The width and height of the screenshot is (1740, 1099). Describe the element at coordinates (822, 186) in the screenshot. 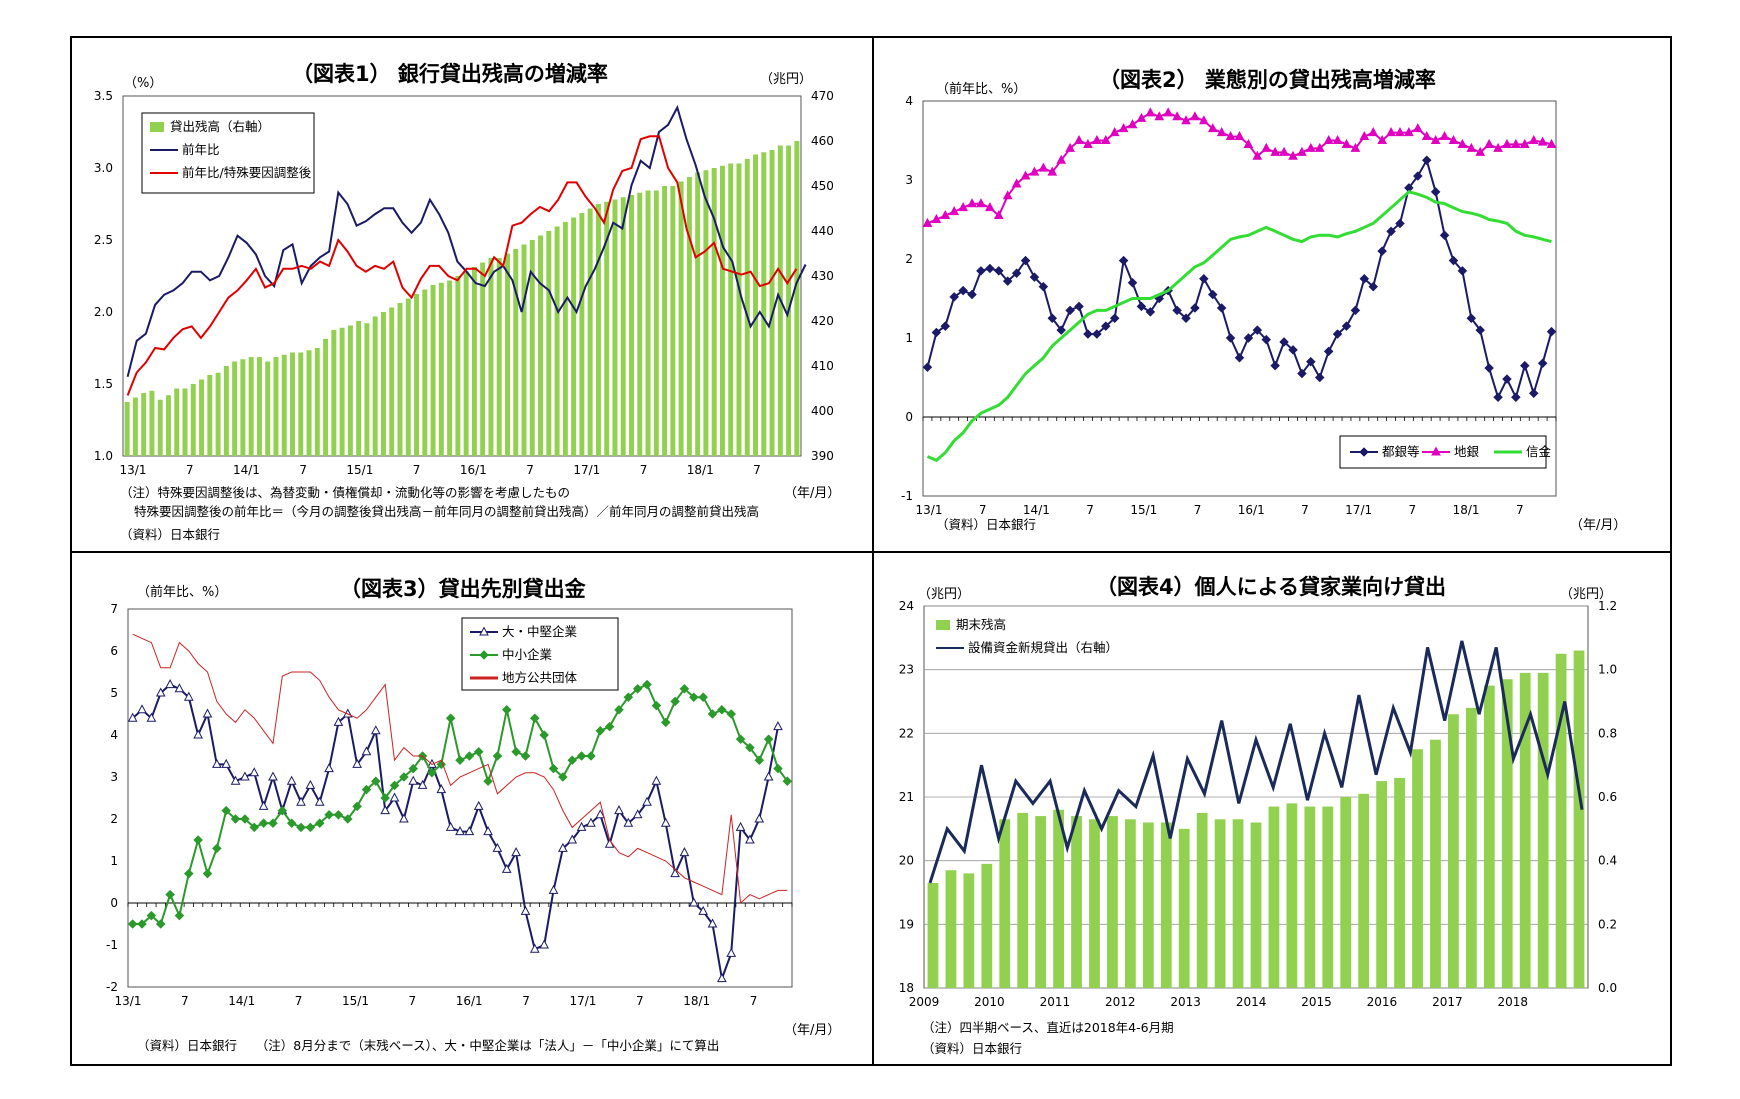

I see `chart-1-y2-tick-label: 450` at that location.